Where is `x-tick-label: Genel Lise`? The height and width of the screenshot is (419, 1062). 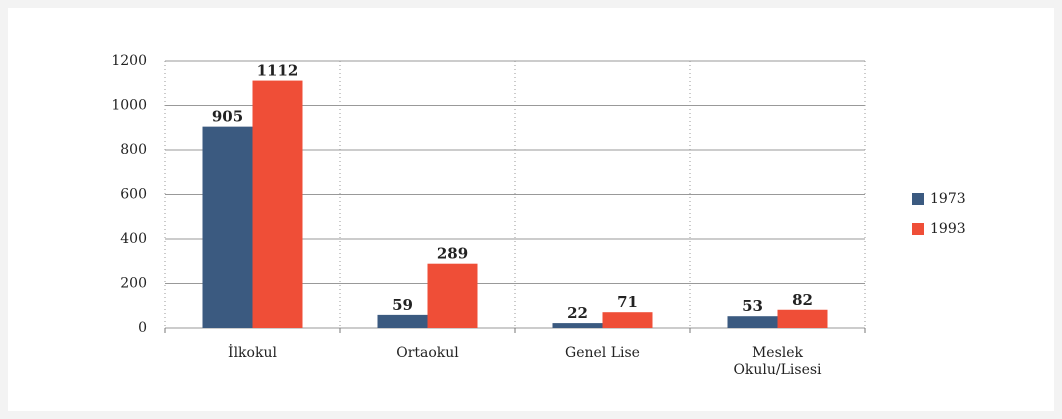 x-tick-label: Genel Lise is located at coordinates (602, 353).